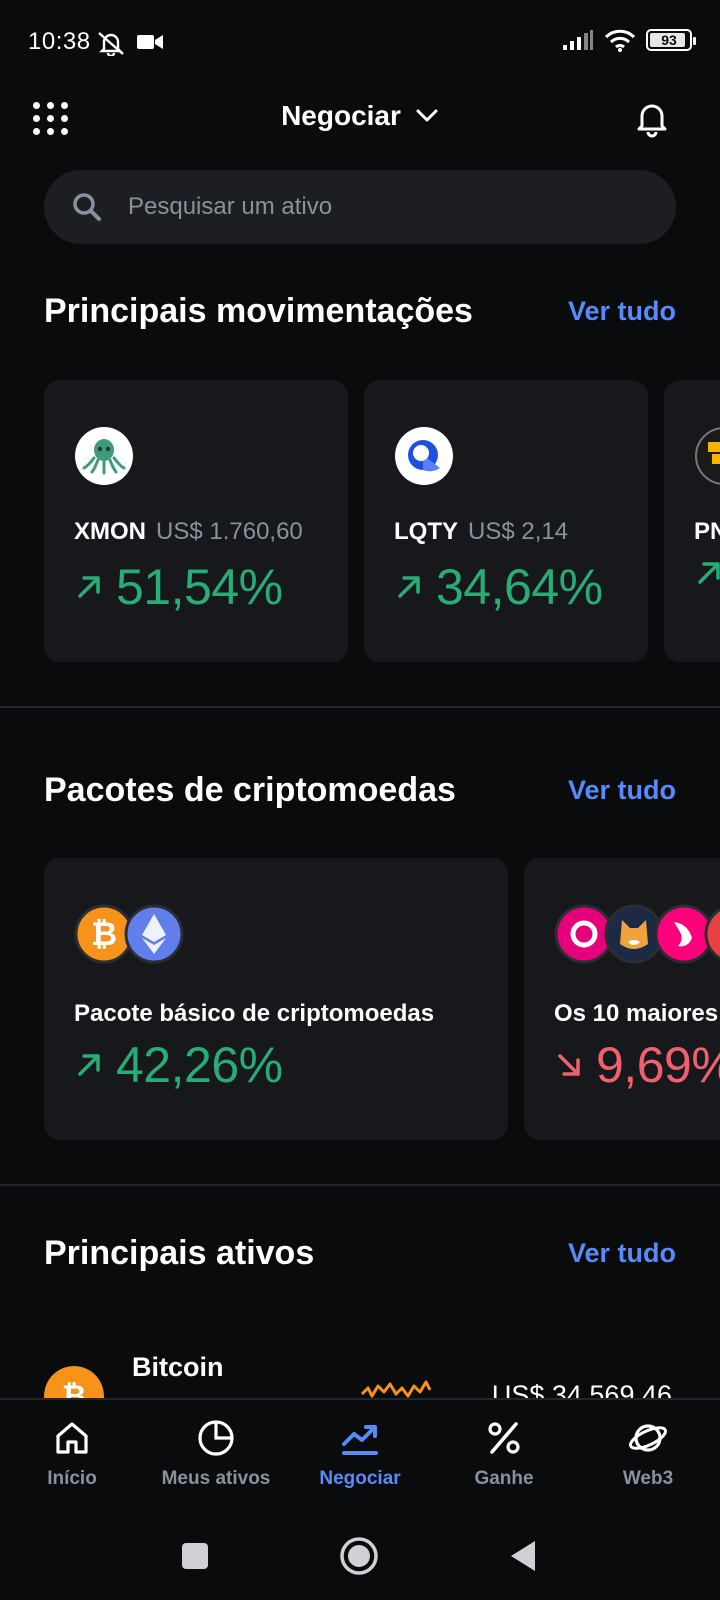  What do you see at coordinates (648, 1456) in the screenshot?
I see `nav-item-web3: Web3` at bounding box center [648, 1456].